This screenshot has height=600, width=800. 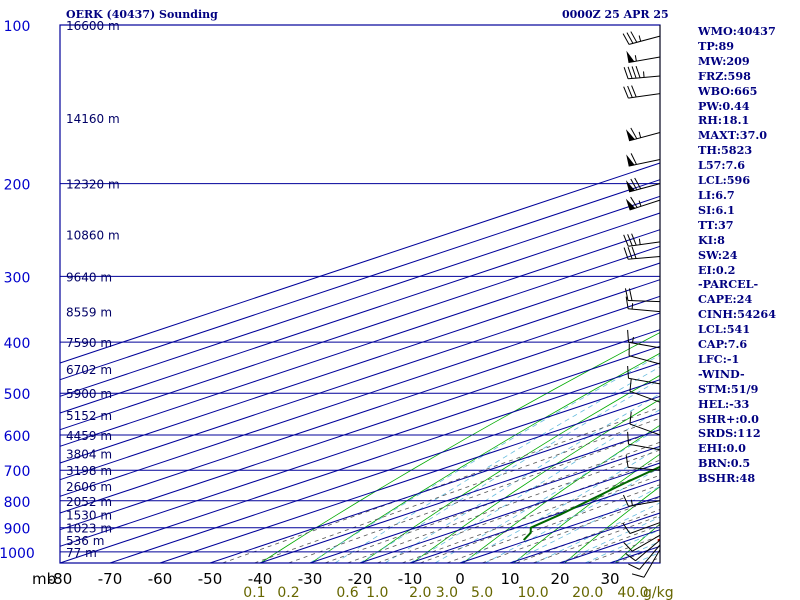 What do you see at coordinates (724, 105) in the screenshot?
I see `index-item: PW:0.44` at bounding box center [724, 105].